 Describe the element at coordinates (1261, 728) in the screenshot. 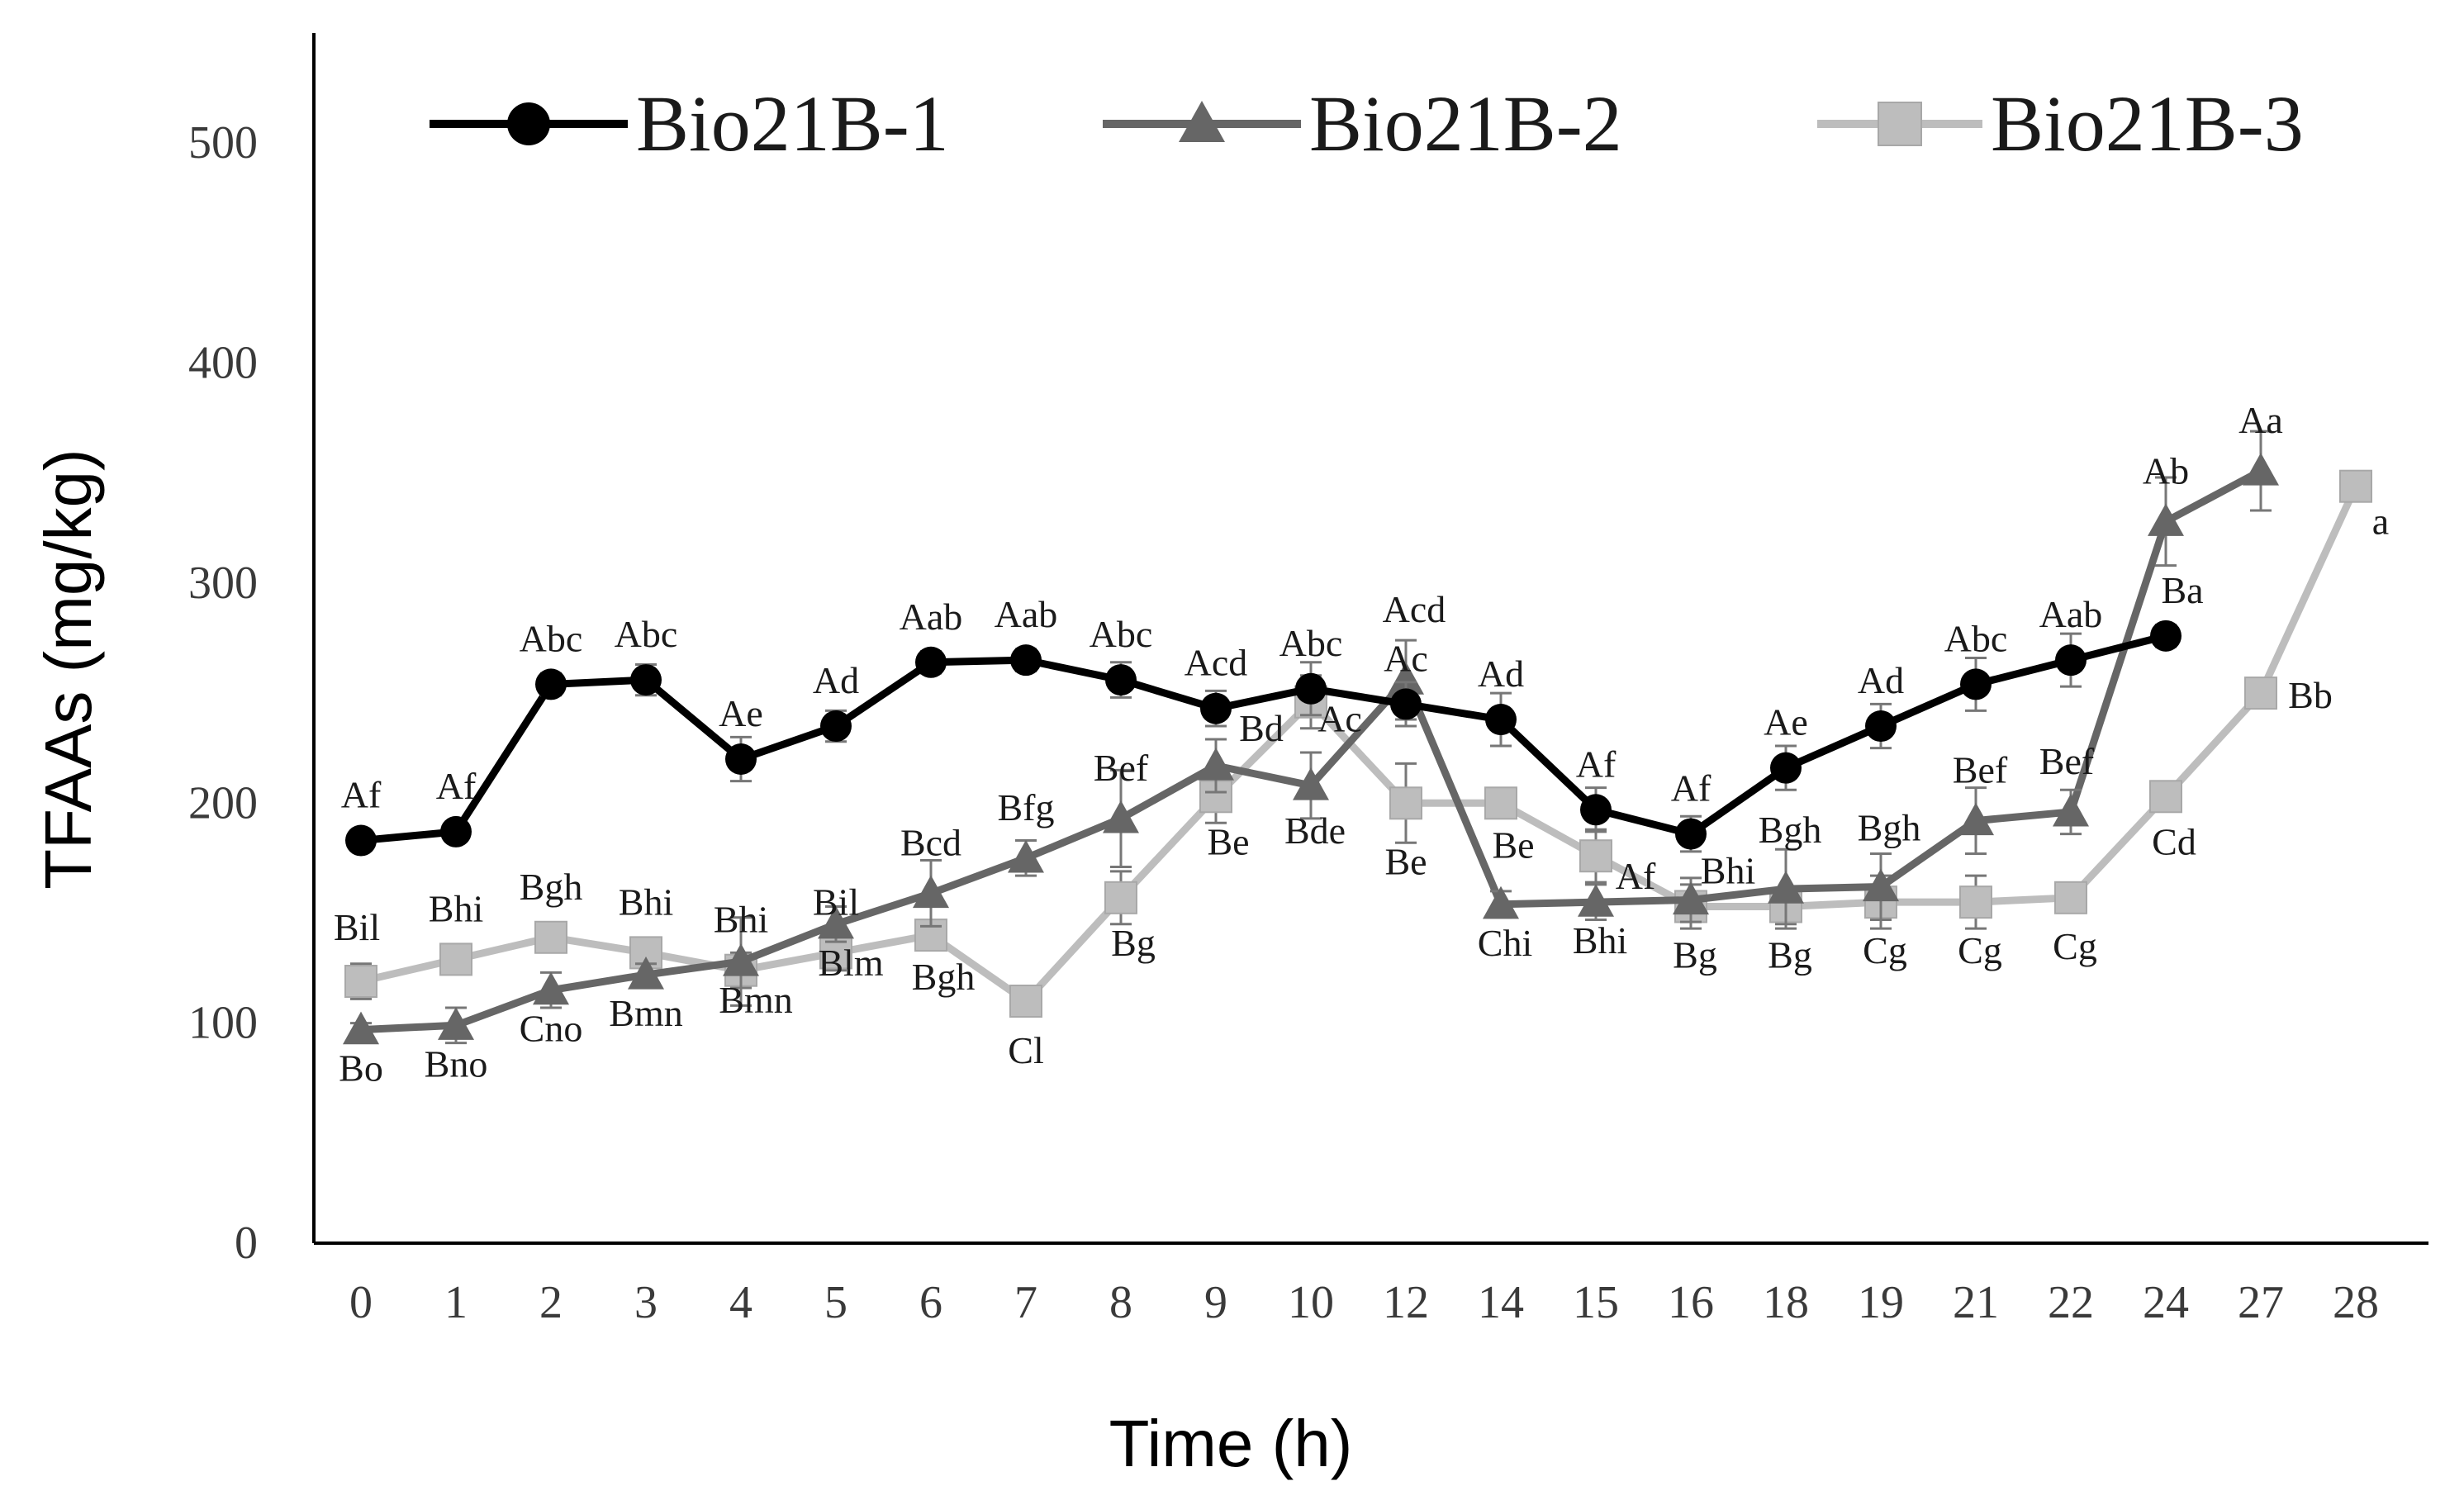

I see `data-label: Bd` at that location.